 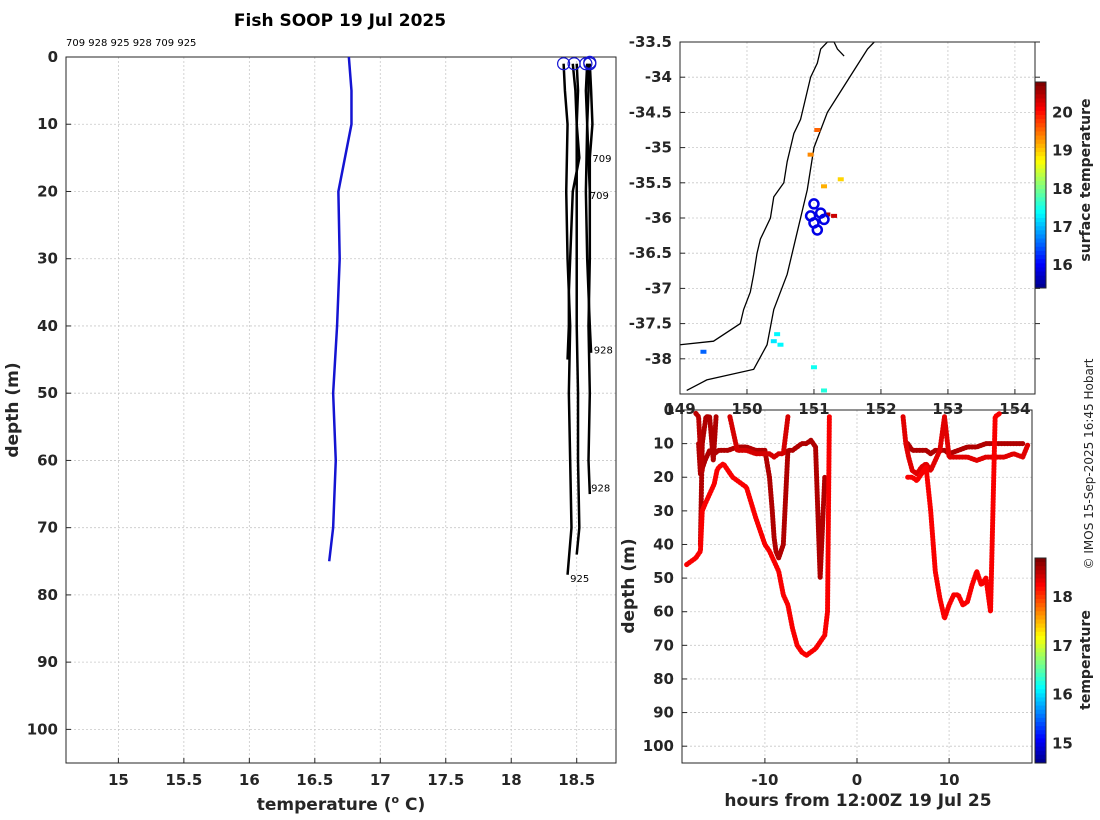 I want to click on profile-xtick-label: 17.5, so click(x=445, y=780).